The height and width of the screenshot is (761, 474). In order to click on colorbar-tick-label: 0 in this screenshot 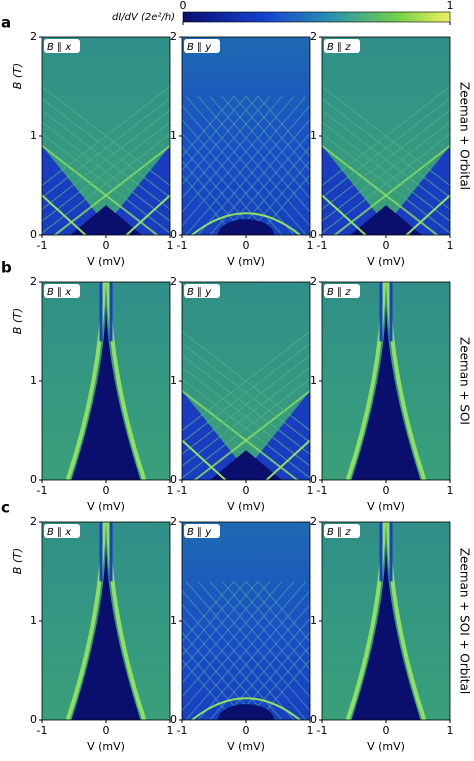, I will do `click(183, 6)`.